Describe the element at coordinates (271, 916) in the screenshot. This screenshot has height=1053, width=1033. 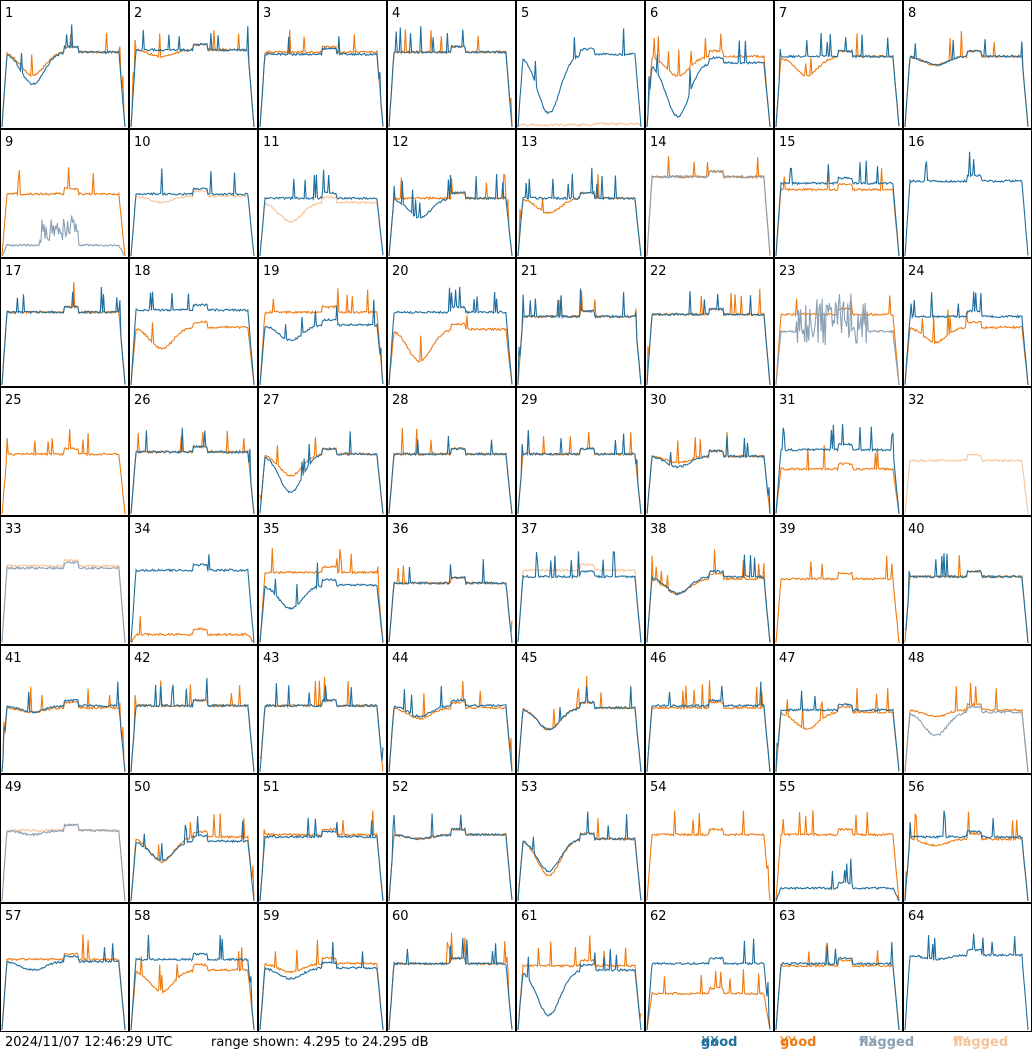
I see `panel-label: 59` at that location.